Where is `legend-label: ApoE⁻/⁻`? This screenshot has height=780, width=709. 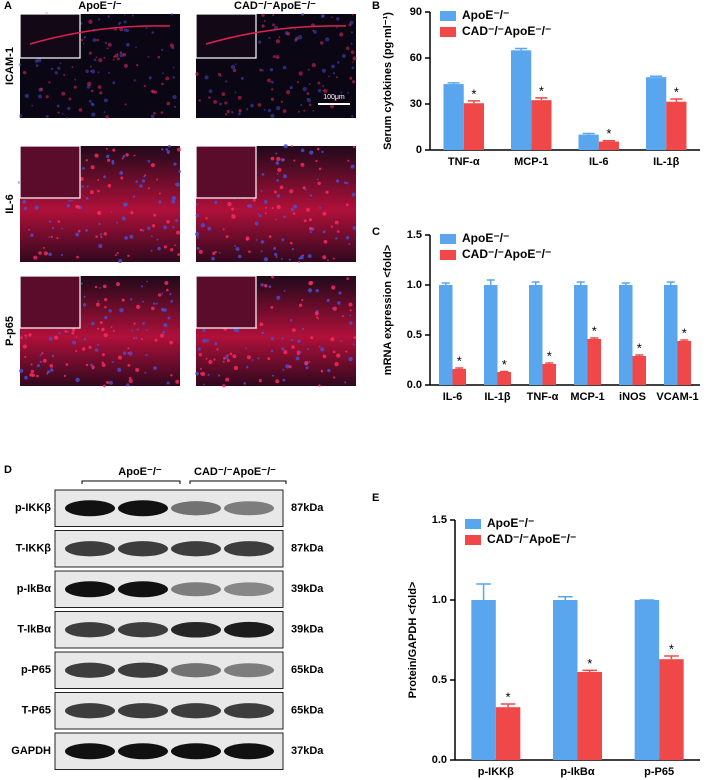
legend-label: ApoE⁻/⁻ is located at coordinates (510, 523).